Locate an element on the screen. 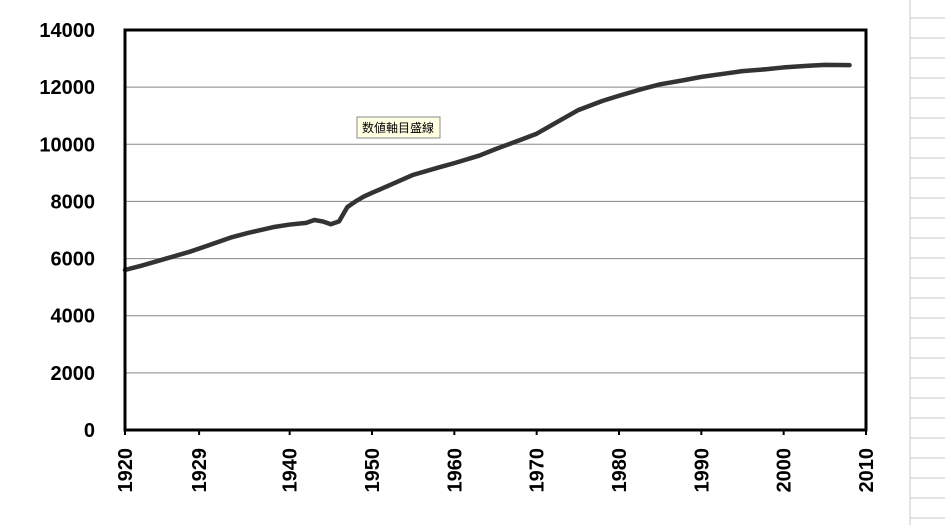 The height and width of the screenshot is (530, 945). annotation: 数値軸目盛線 is located at coordinates (398, 127).